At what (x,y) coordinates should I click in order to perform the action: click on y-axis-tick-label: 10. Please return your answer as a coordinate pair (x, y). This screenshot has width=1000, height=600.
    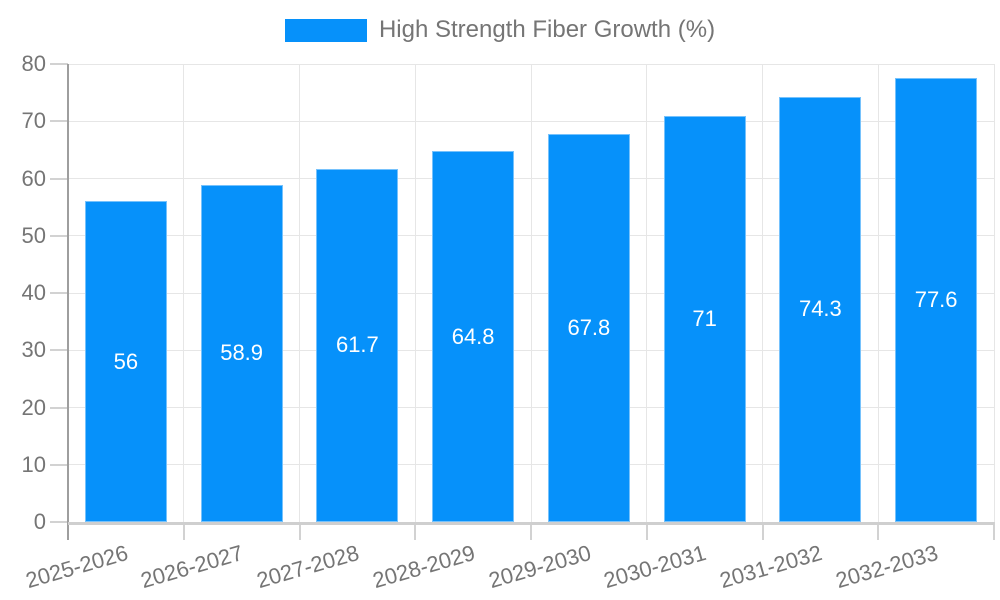
    Looking at the image, I should click on (33, 464).